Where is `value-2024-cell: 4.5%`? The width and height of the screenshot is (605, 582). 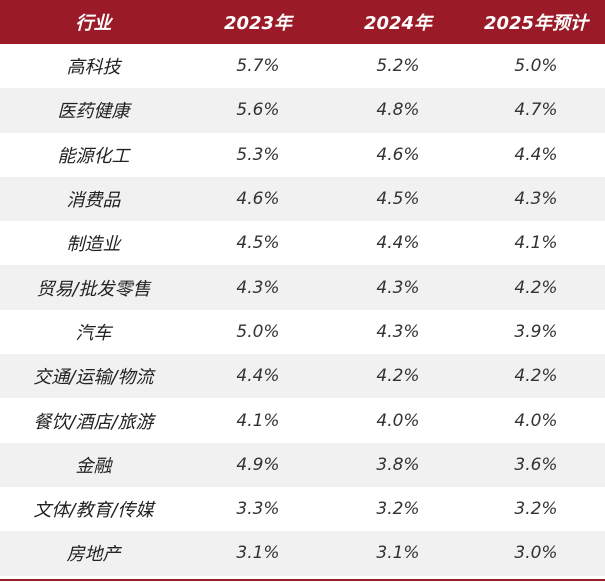
value-2024-cell: 4.5% is located at coordinates (398, 199).